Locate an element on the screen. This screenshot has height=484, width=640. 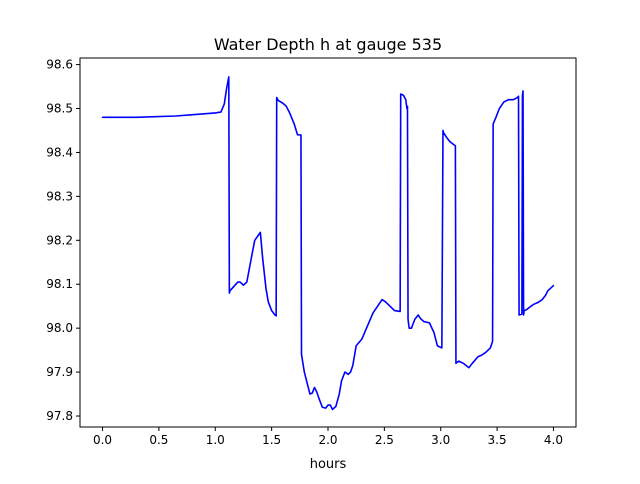
y-tick-label: 98.5 is located at coordinates (59, 109).